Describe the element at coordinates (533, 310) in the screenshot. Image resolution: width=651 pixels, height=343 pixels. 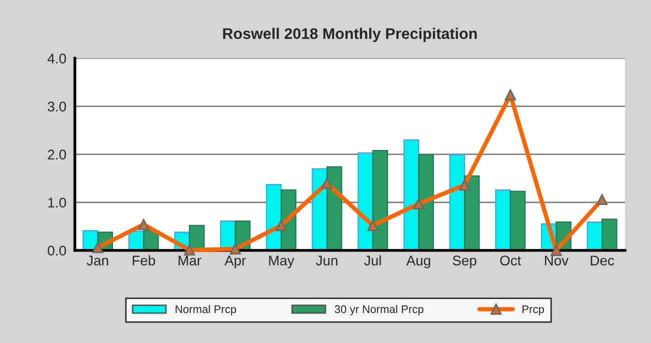
I see `legend-label: Prcp` at that location.